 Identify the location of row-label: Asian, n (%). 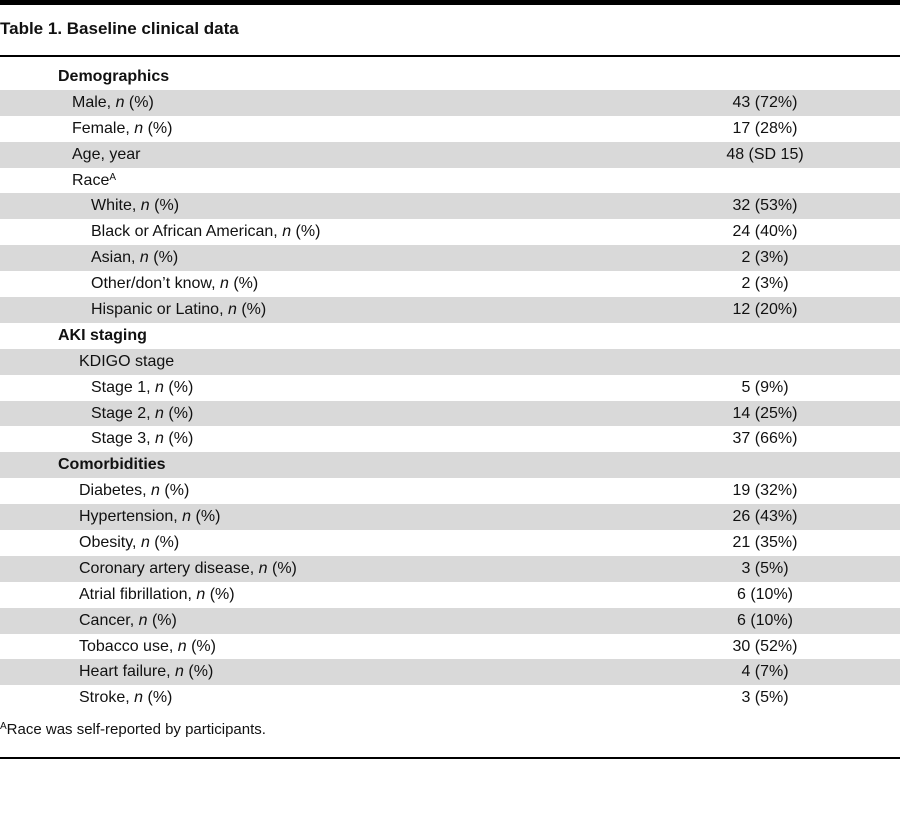
(135, 258).